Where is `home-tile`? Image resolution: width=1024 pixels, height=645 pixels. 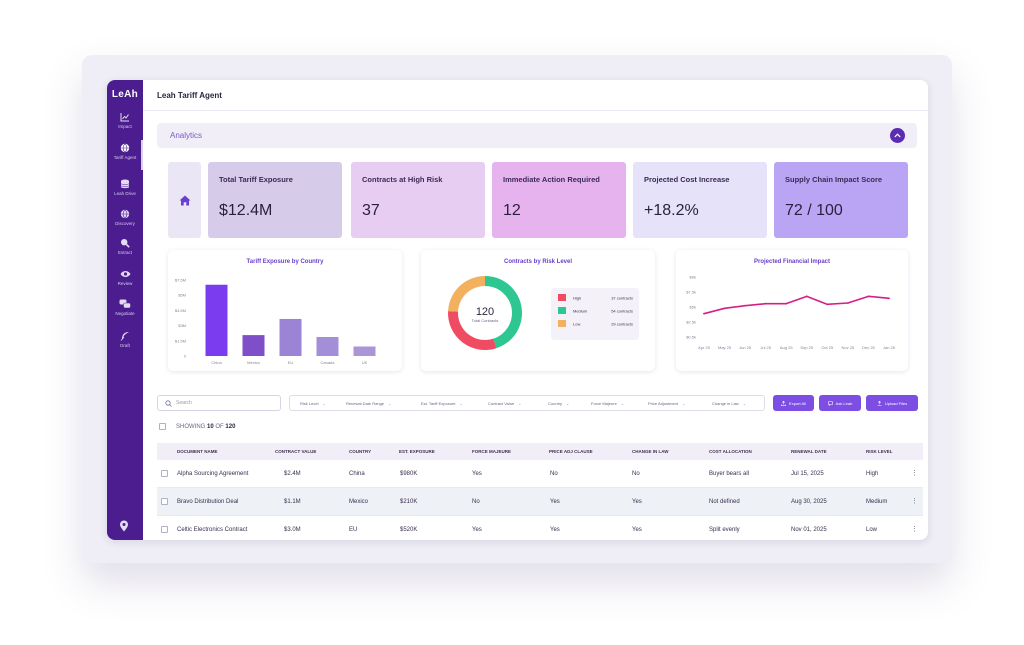 home-tile is located at coordinates (184, 200).